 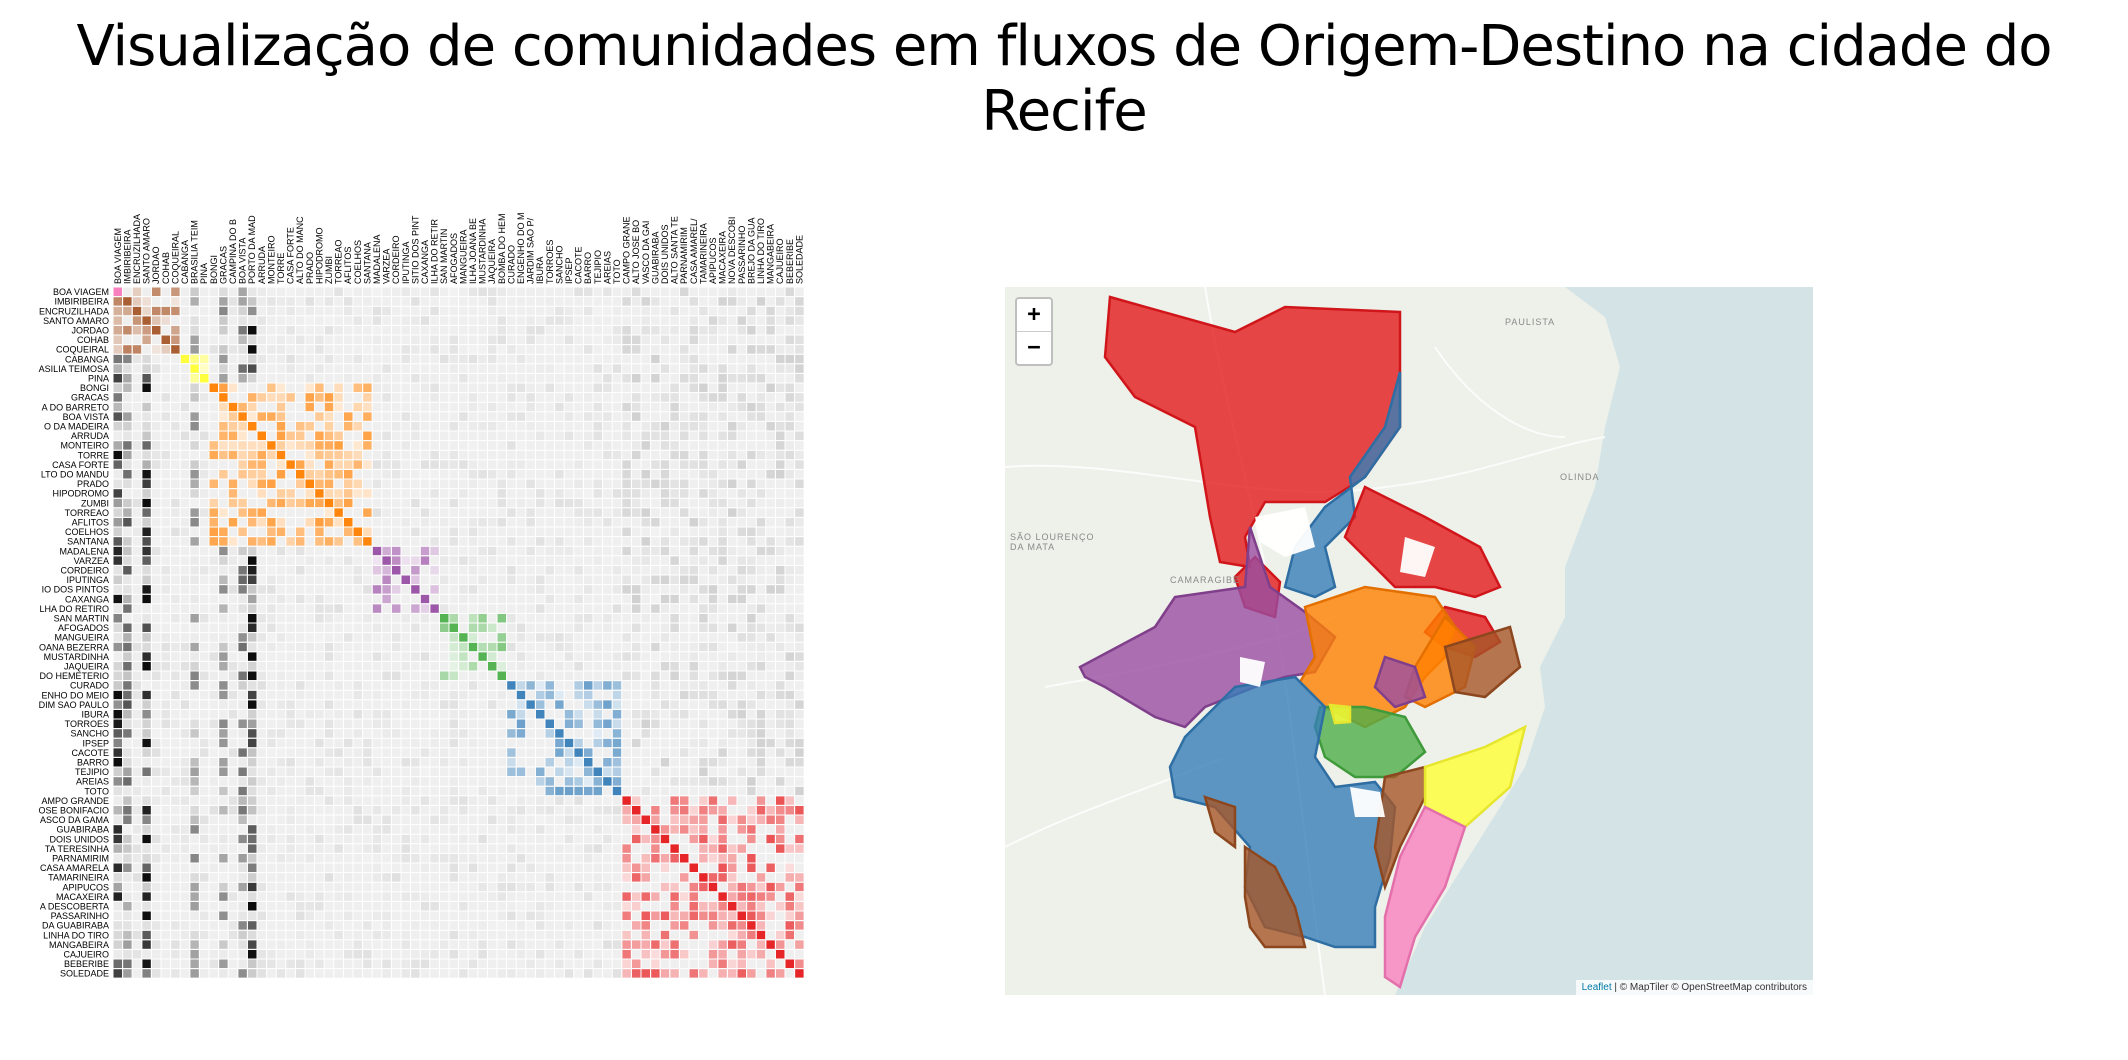 What do you see at coordinates (1034, 347) in the screenshot?
I see `zoom-out-button: −` at bounding box center [1034, 347].